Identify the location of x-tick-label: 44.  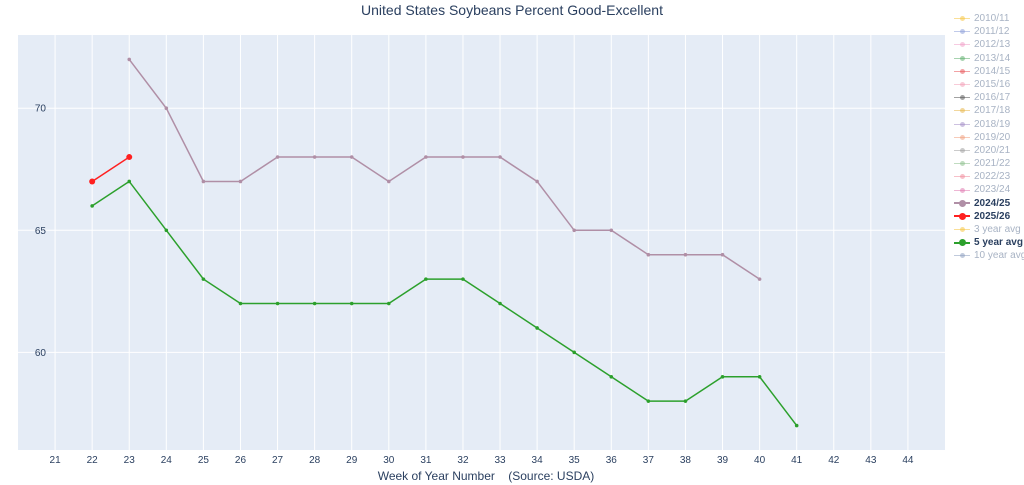
(908, 460).